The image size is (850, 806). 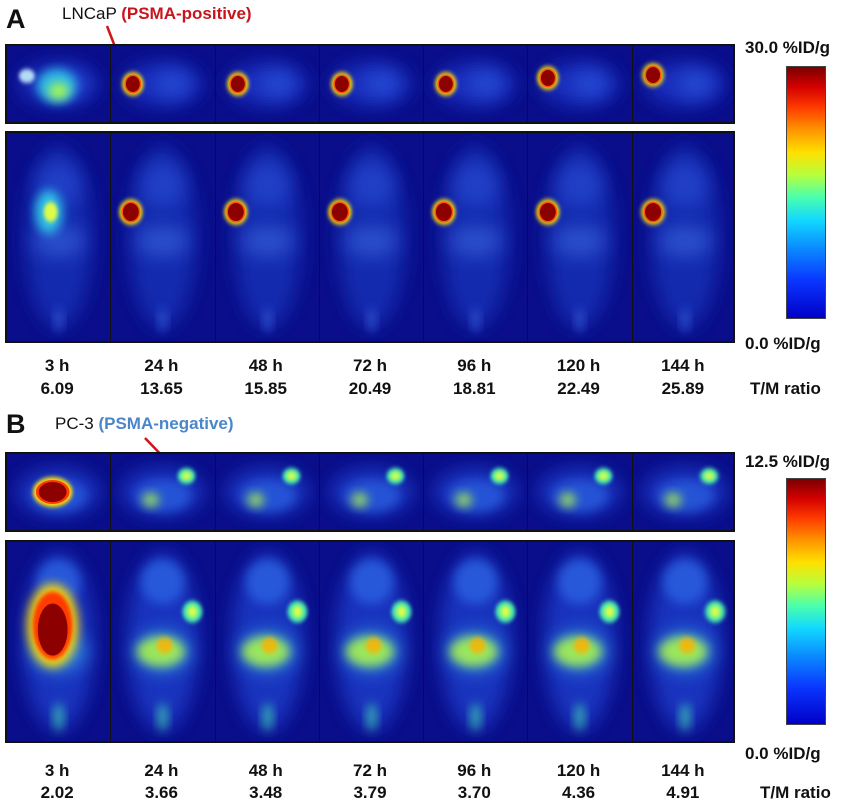 What do you see at coordinates (166, 423) in the screenshot?
I see `panel-b-cell-line-suffix: (PSMA-negative)` at bounding box center [166, 423].